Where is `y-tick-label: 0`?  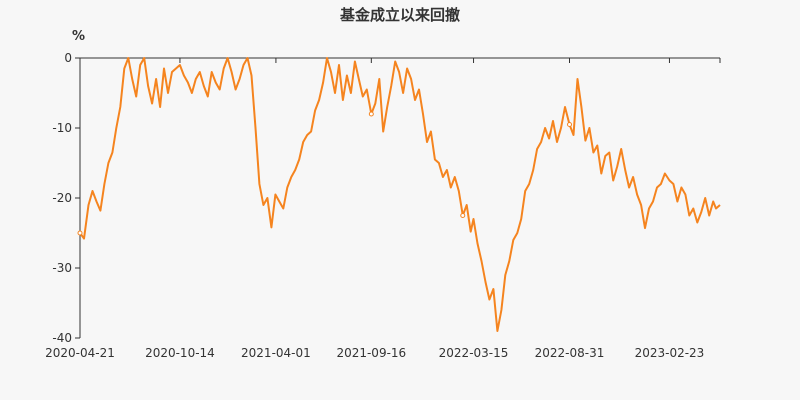 y-tick-label: 0 is located at coordinates (68, 58).